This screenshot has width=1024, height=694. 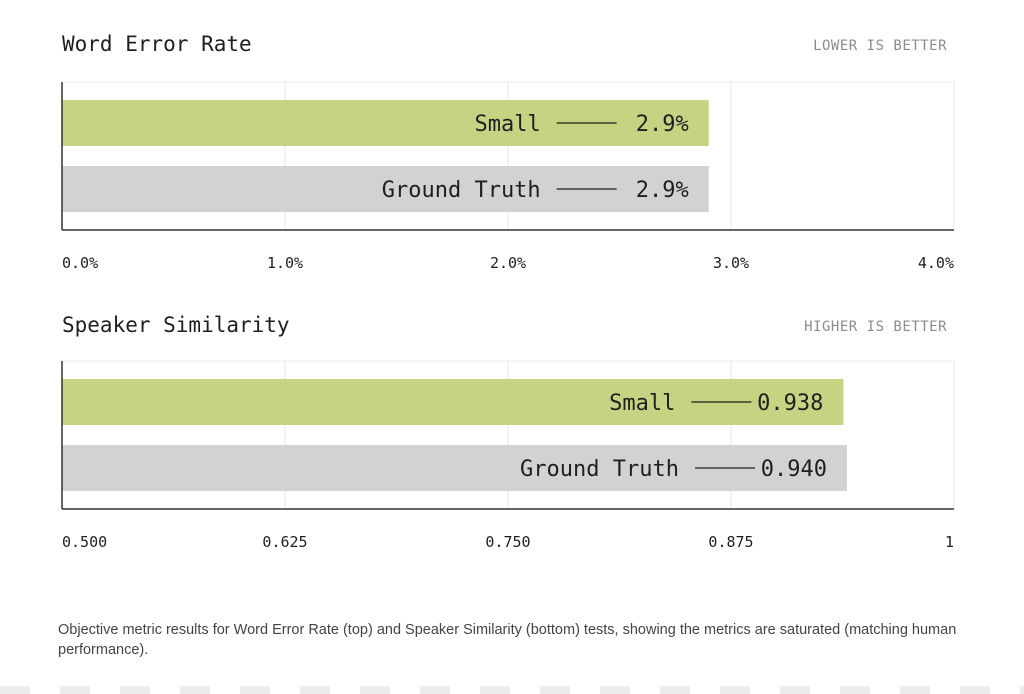 What do you see at coordinates (508, 263) in the screenshot?
I see `x-tick-label: 2.0%` at bounding box center [508, 263].